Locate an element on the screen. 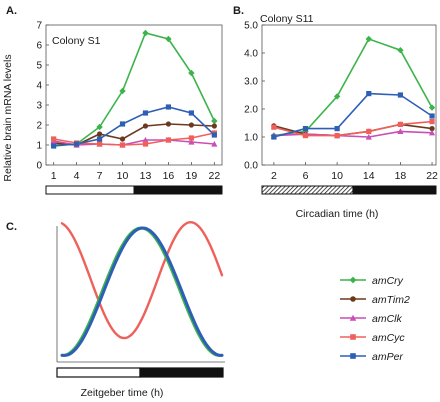  x-tick-label: 7 is located at coordinates (100, 176).